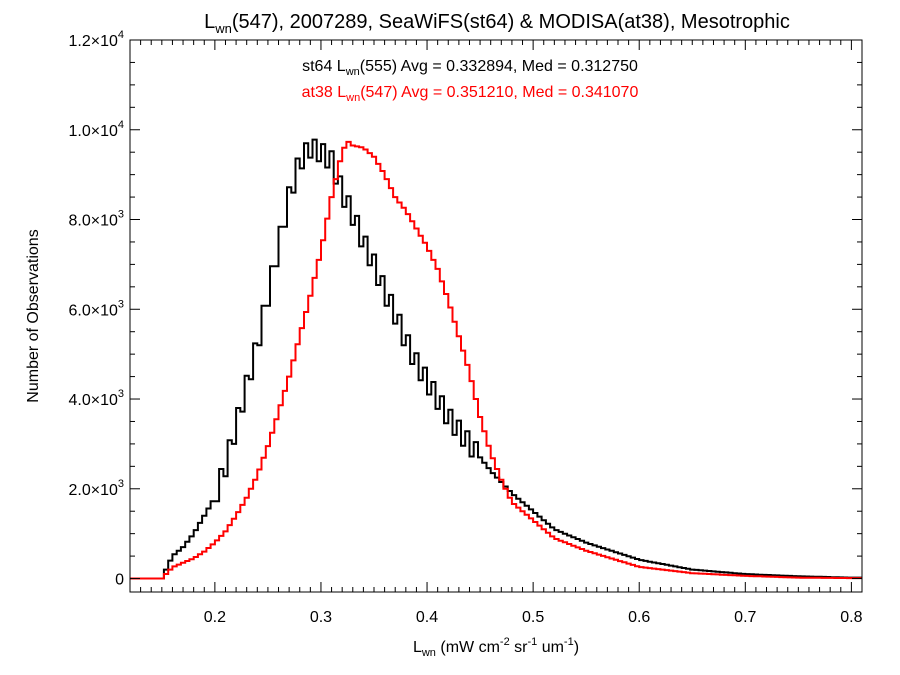 The image size is (900, 675). Describe the element at coordinates (532, 642) in the screenshot. I see `xlabel-sup2: -1` at that location.